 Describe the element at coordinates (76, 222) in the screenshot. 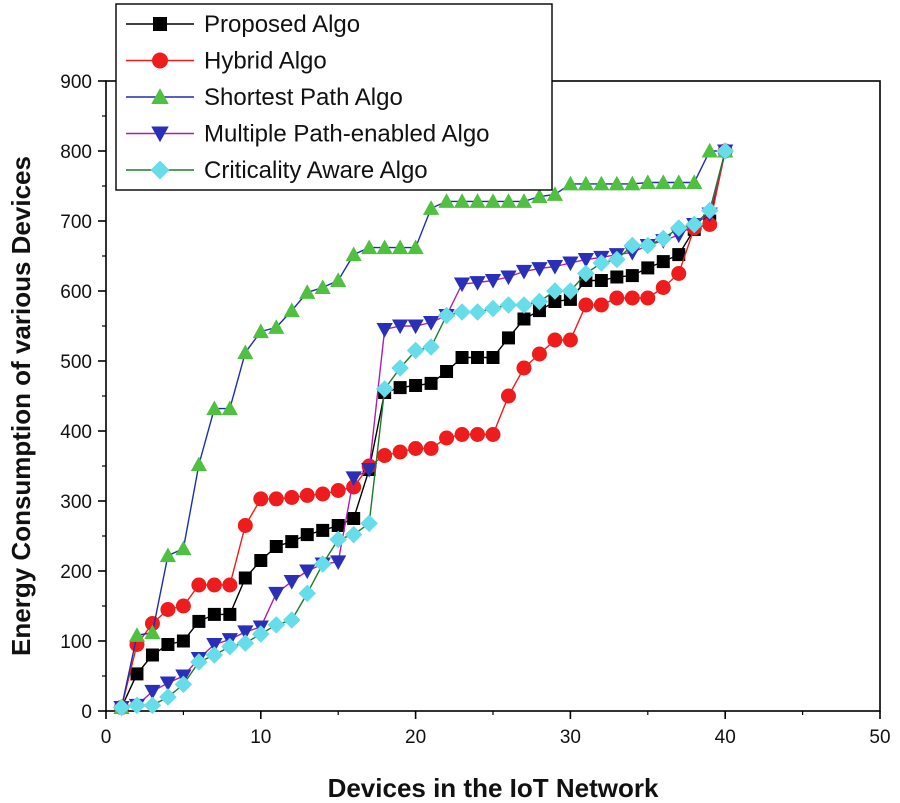

I see `y-tick-label: 700` at that location.